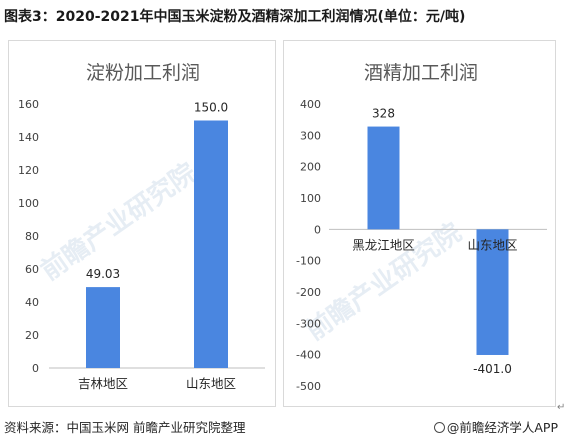 The height and width of the screenshot is (445, 568). Describe the element at coordinates (310, 198) in the screenshot. I see `alcohol-y-tick-label: 100` at that location.